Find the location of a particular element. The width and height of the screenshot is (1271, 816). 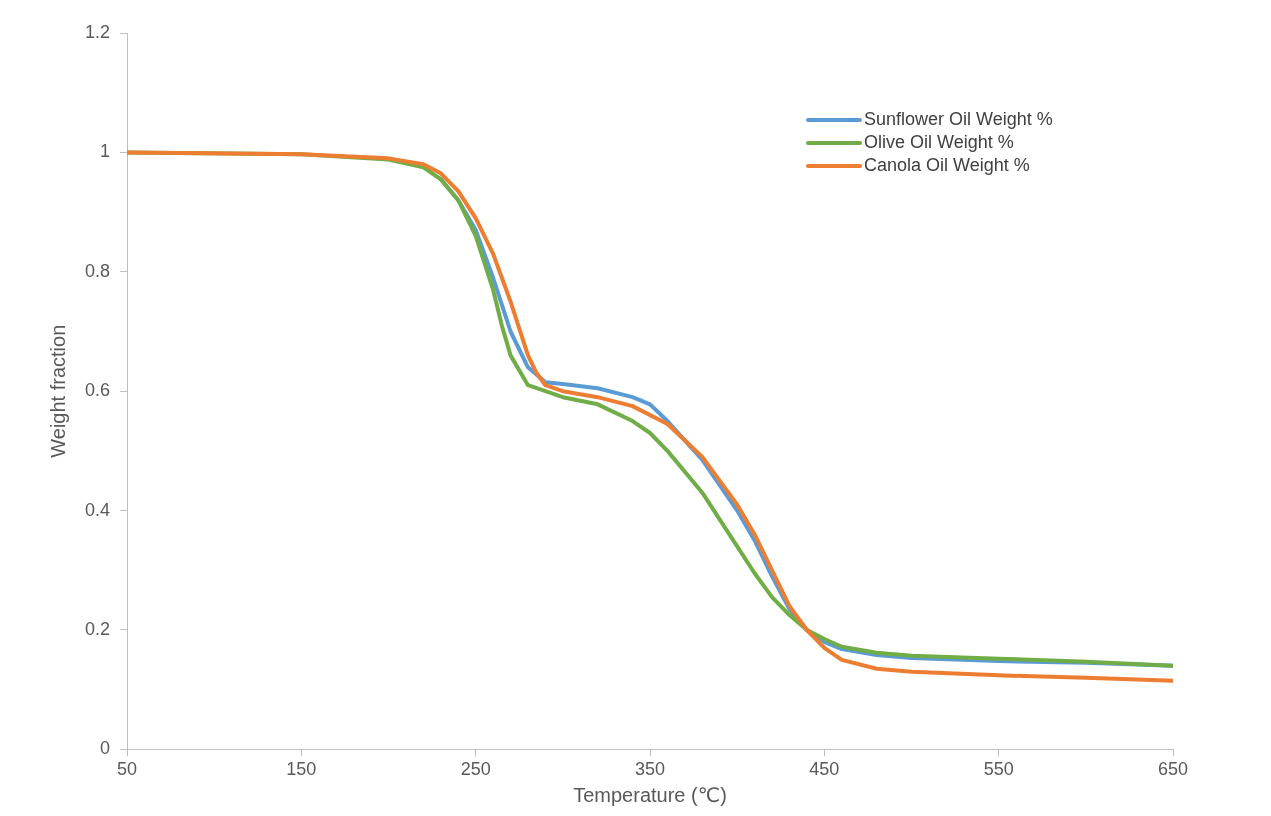

x-tick-label: 450 is located at coordinates (824, 769).